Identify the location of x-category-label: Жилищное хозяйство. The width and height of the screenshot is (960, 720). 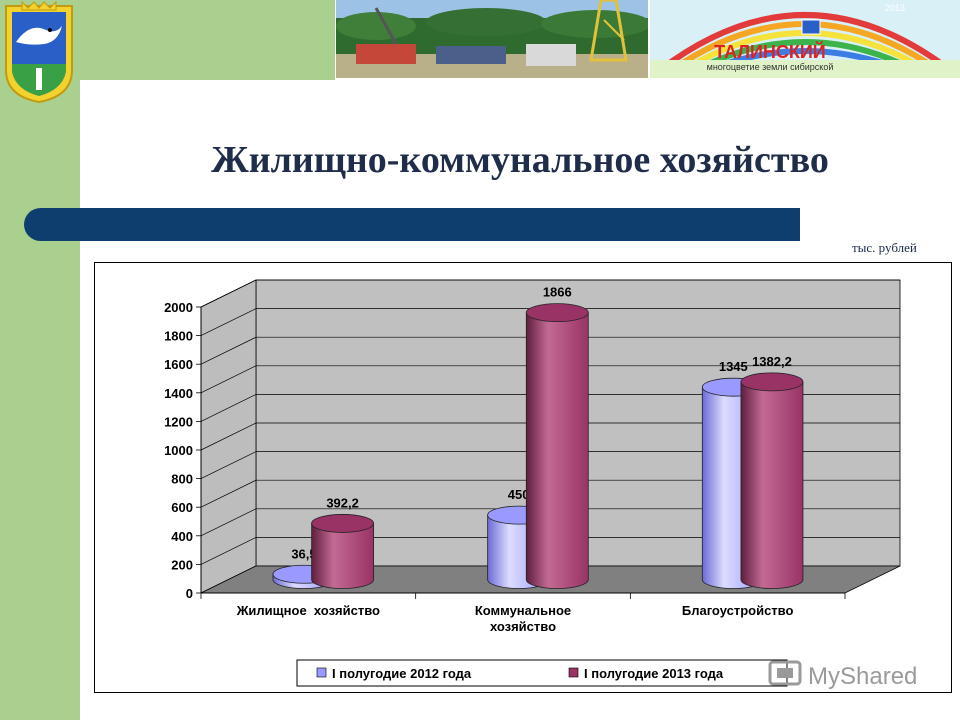
(308, 610).